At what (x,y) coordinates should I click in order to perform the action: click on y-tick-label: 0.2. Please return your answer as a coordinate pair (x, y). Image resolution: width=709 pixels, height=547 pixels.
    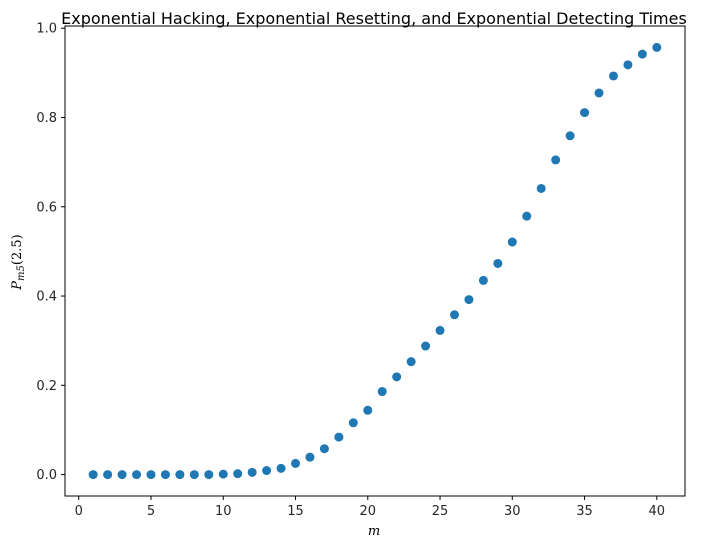
    Looking at the image, I should click on (46, 386).